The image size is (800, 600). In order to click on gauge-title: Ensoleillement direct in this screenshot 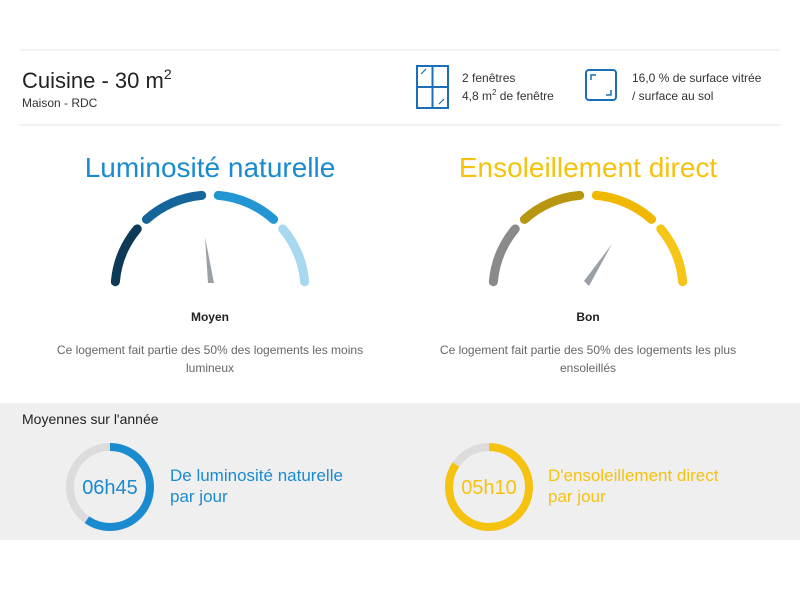, I will do `click(588, 167)`.